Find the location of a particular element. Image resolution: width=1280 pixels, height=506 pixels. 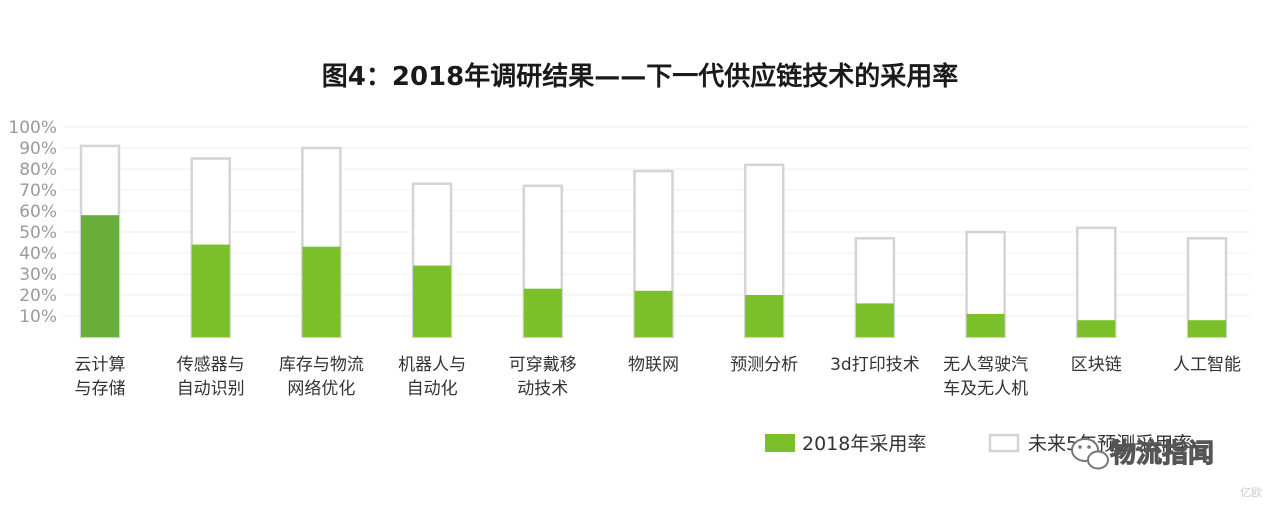

category-label: 与存储 is located at coordinates (100, 389).